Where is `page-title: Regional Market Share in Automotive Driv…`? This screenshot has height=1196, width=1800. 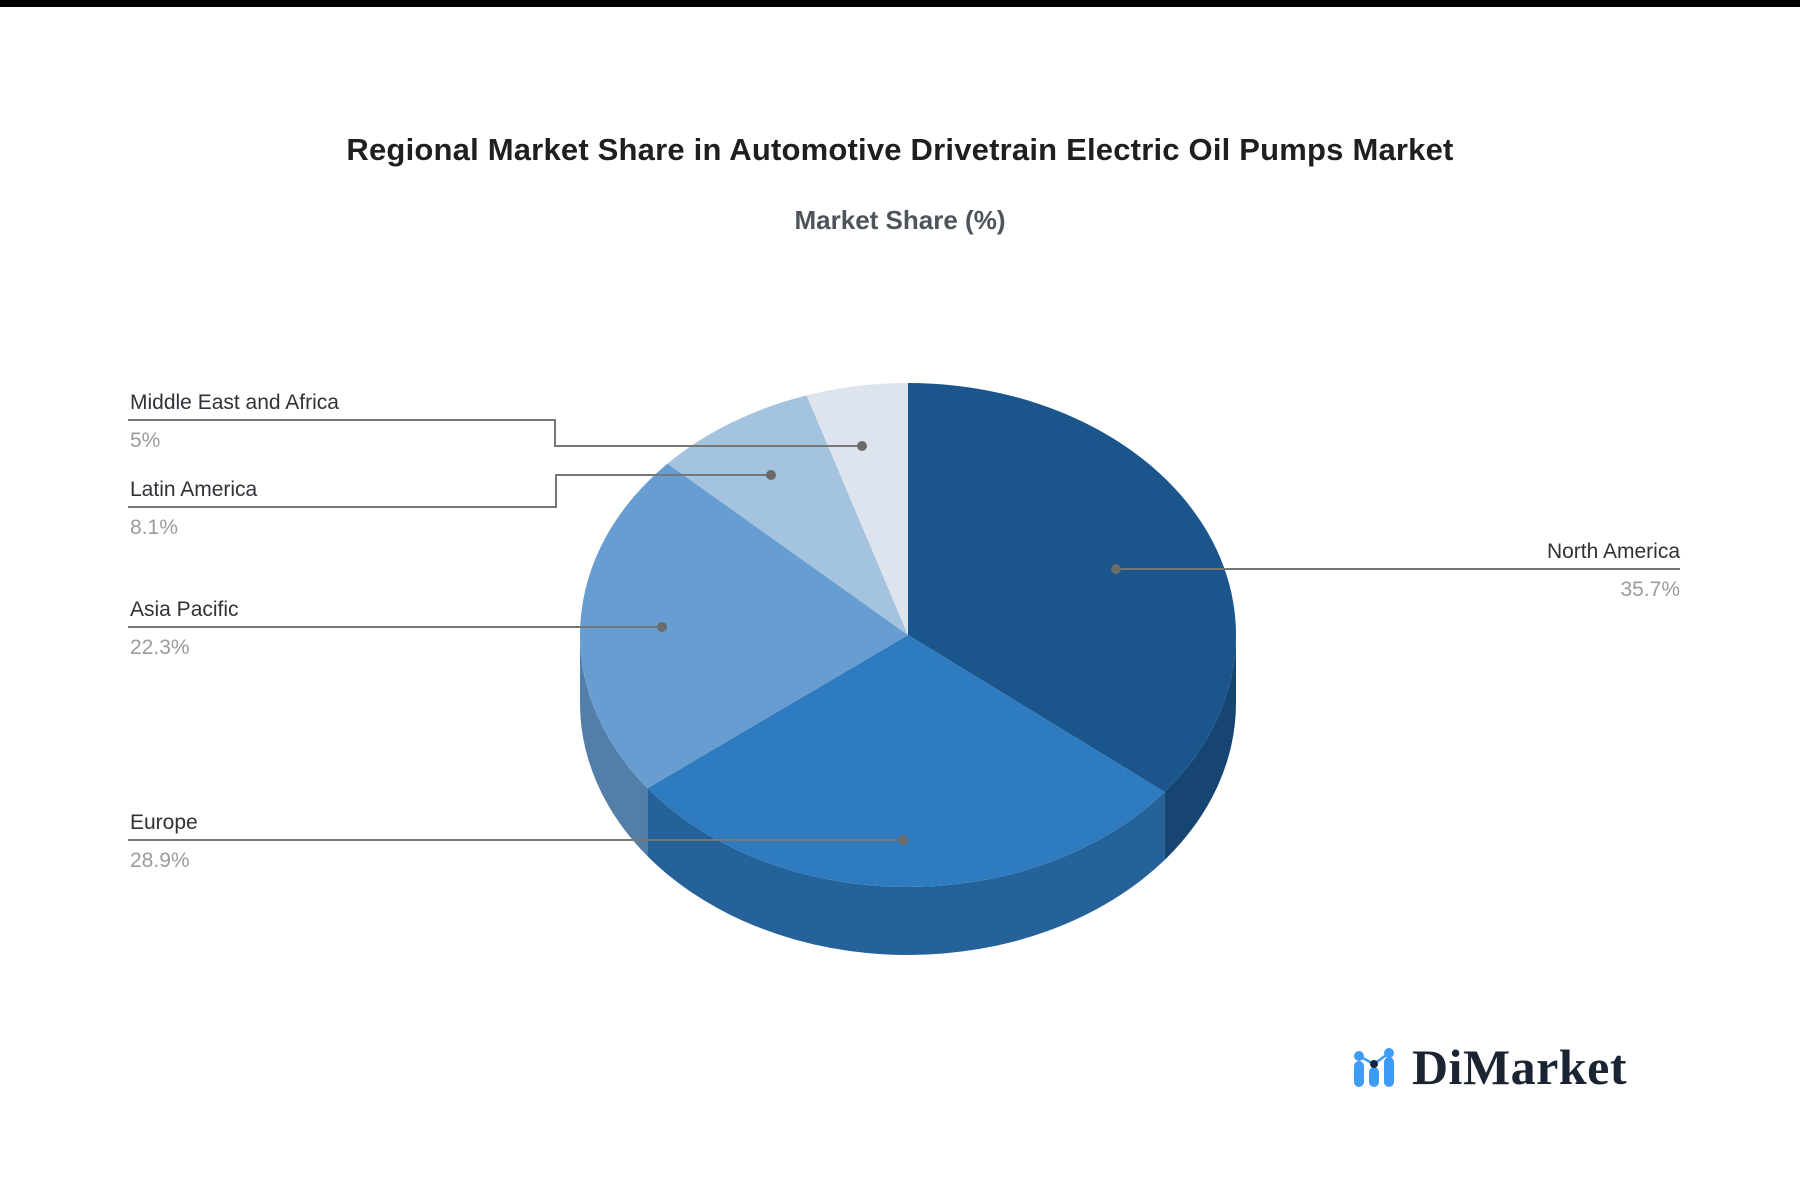
page-title: Regional Market Share in Automotive Driv… is located at coordinates (900, 149).